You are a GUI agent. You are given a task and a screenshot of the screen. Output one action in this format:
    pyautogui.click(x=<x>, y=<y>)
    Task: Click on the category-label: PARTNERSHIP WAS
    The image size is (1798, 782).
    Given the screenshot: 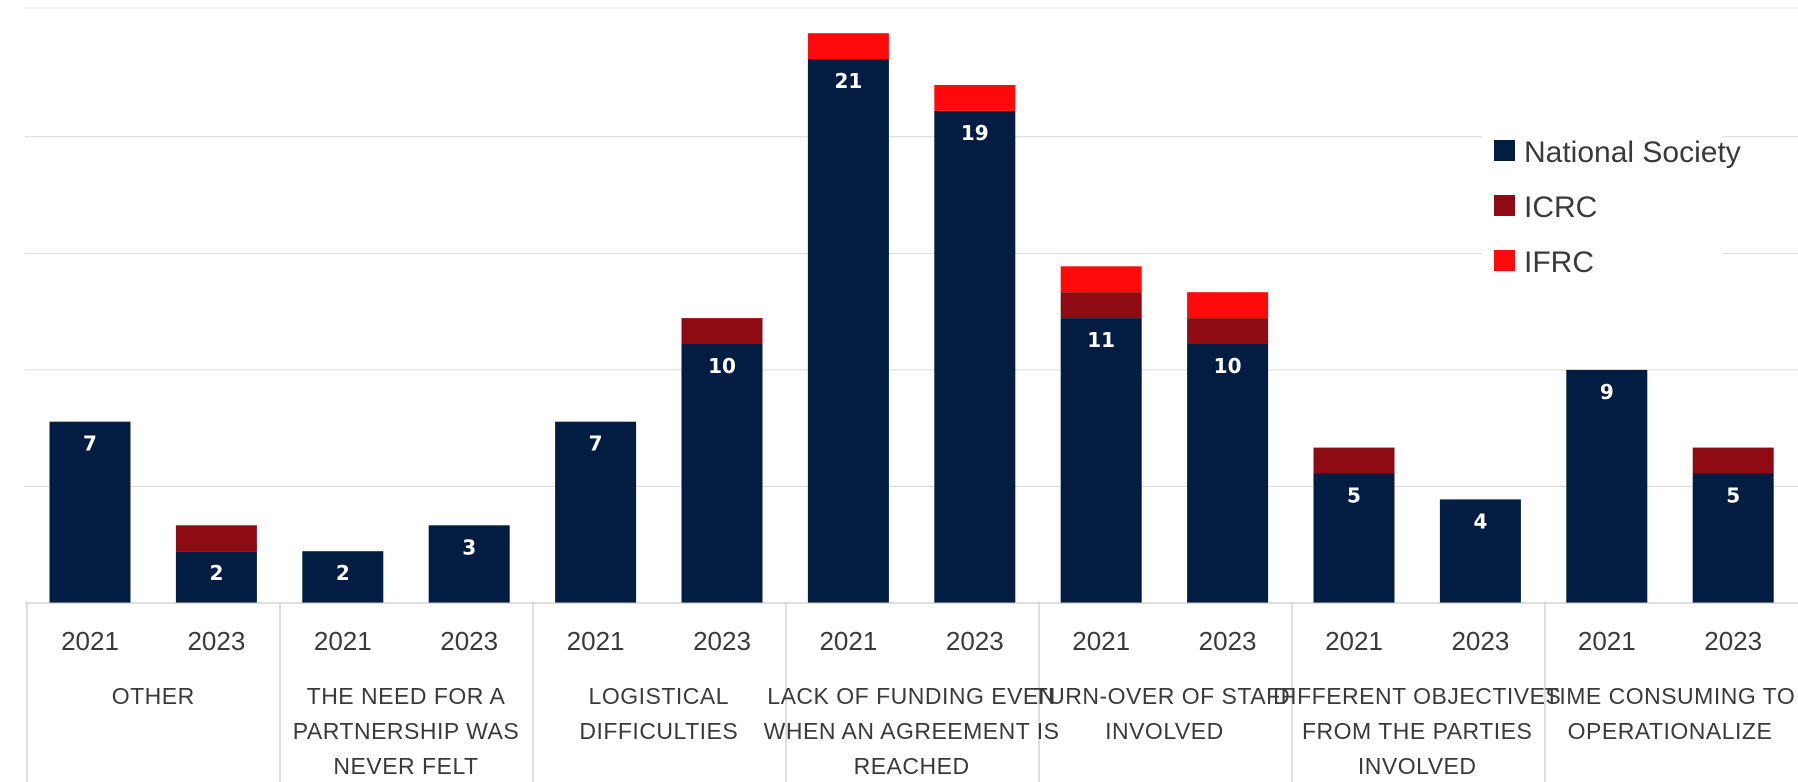 What is the action you would take?
    pyautogui.click(x=406, y=731)
    